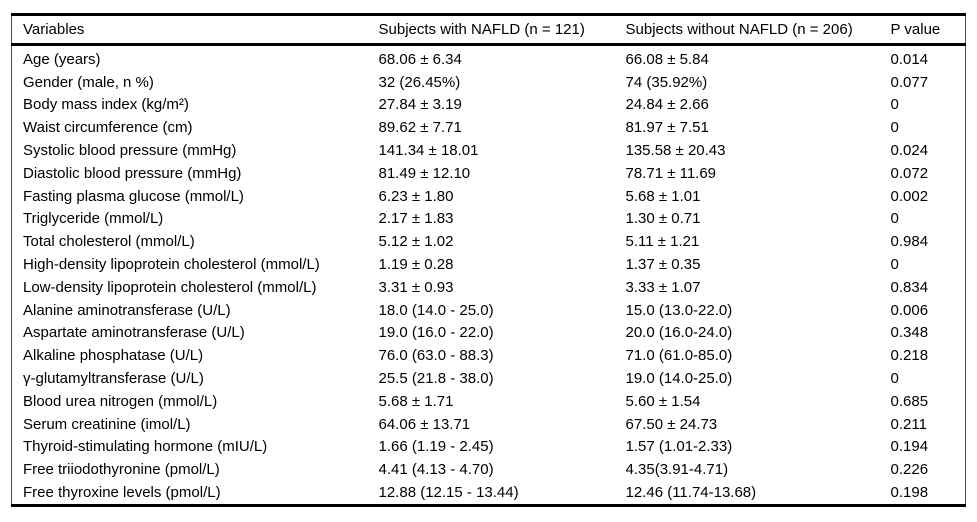  What do you see at coordinates (416, 401) in the screenshot?
I see `cell-nafld-value: 5.68 ± 1.71` at bounding box center [416, 401].